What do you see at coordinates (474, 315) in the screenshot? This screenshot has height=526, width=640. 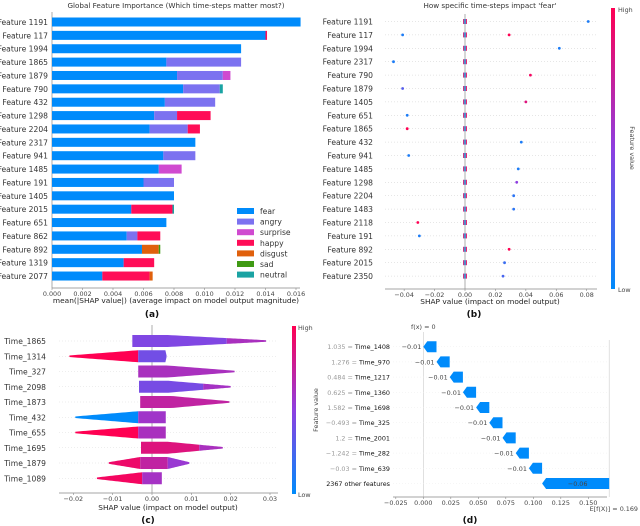 I see `panel-label: (b)` at bounding box center [474, 315].